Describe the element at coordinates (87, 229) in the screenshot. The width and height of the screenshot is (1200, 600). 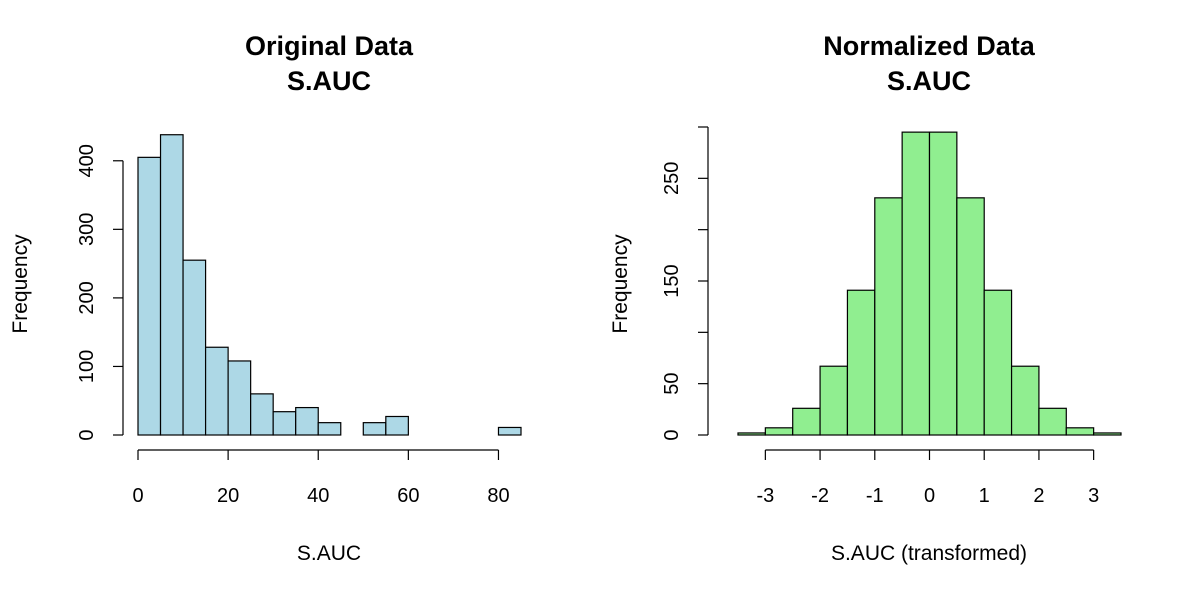
I see `y-tick-label-original-3: 300` at that location.